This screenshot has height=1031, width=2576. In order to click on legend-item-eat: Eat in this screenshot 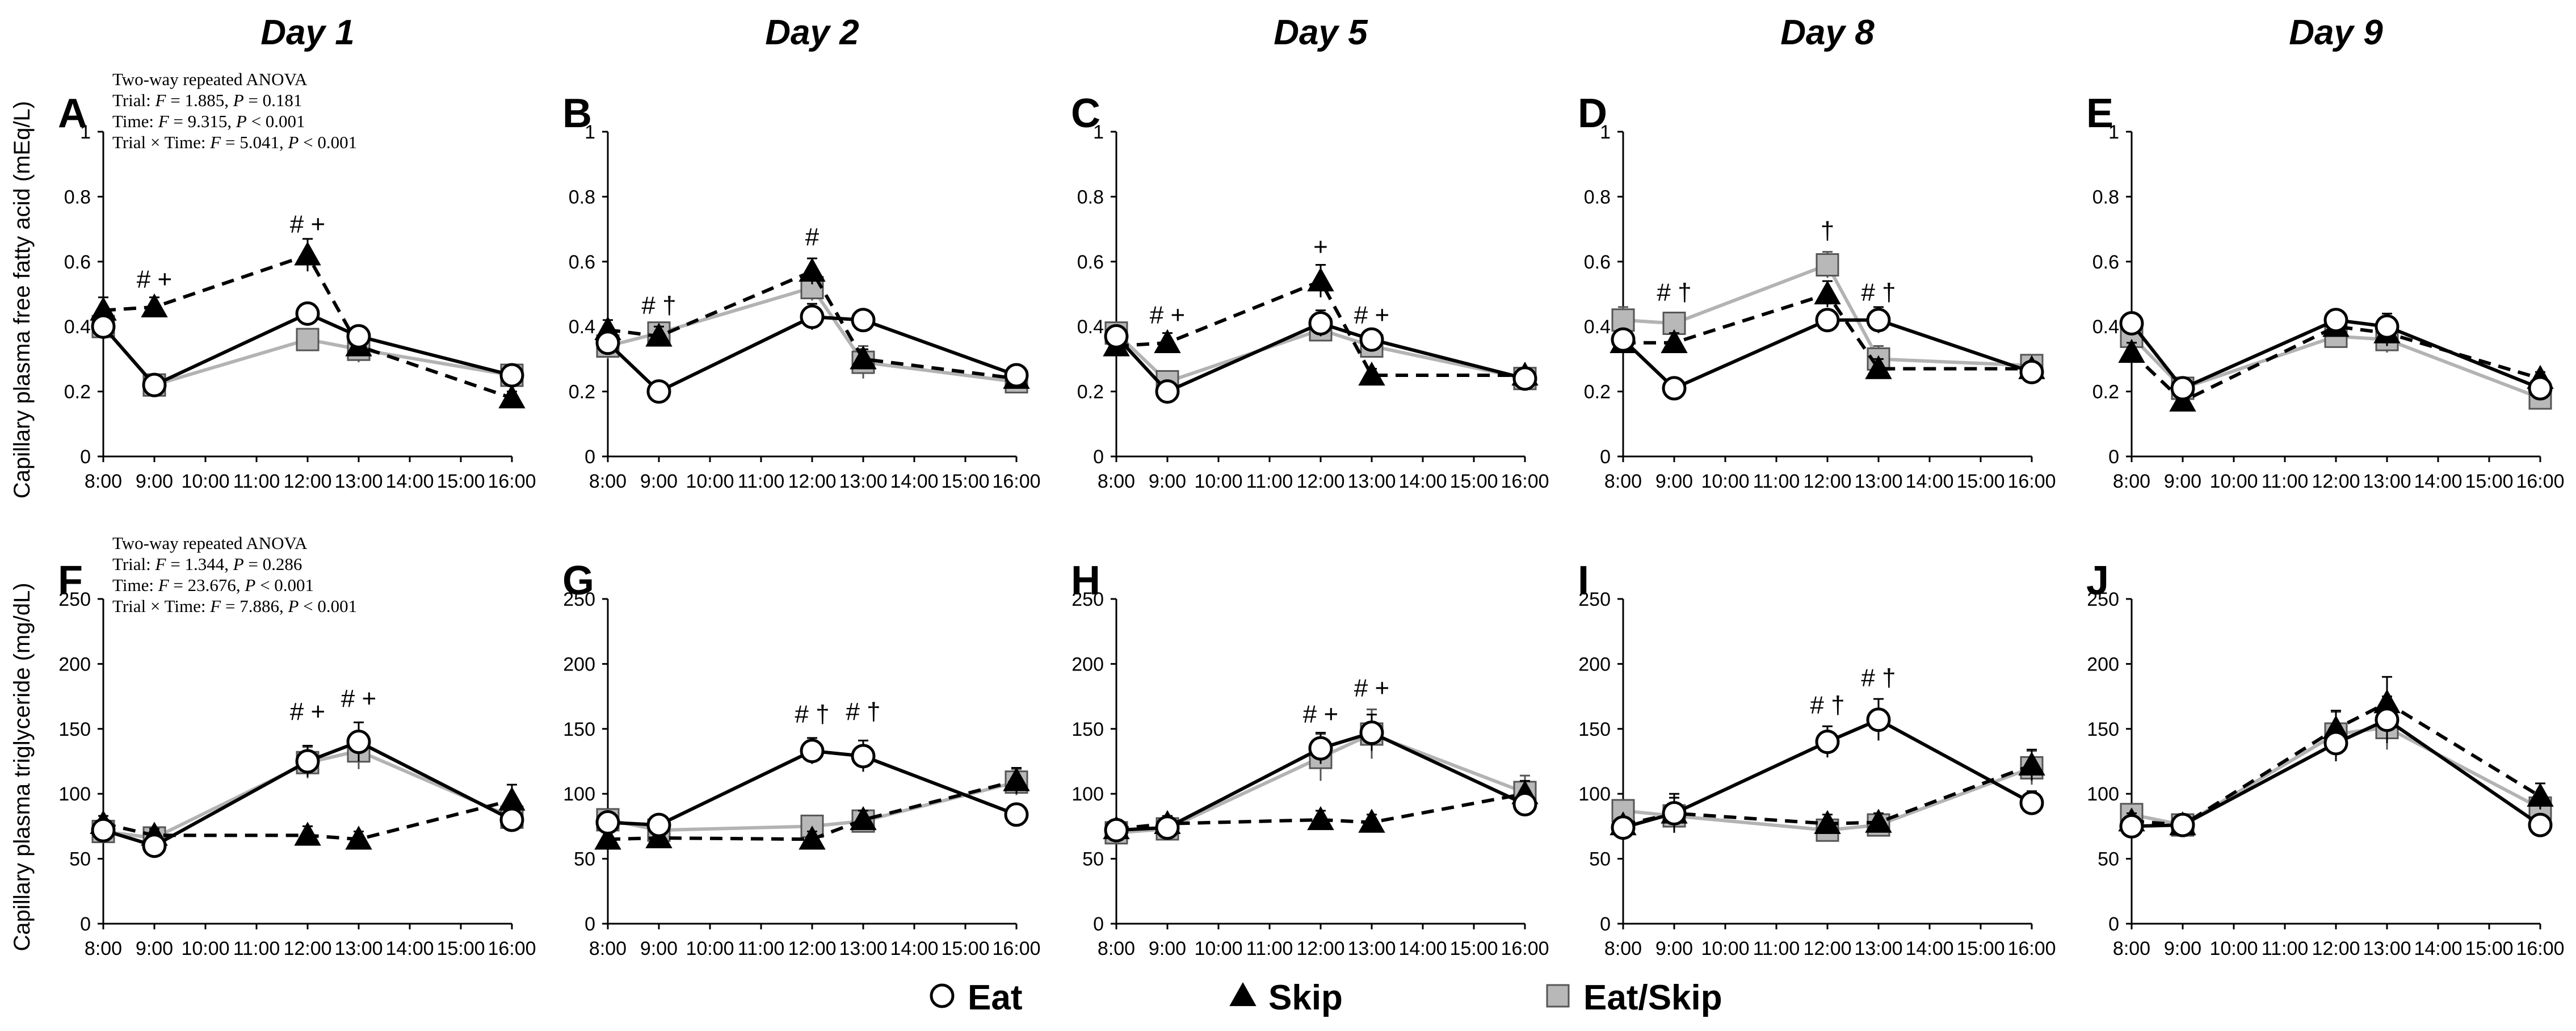, I will do `click(976, 997)`.